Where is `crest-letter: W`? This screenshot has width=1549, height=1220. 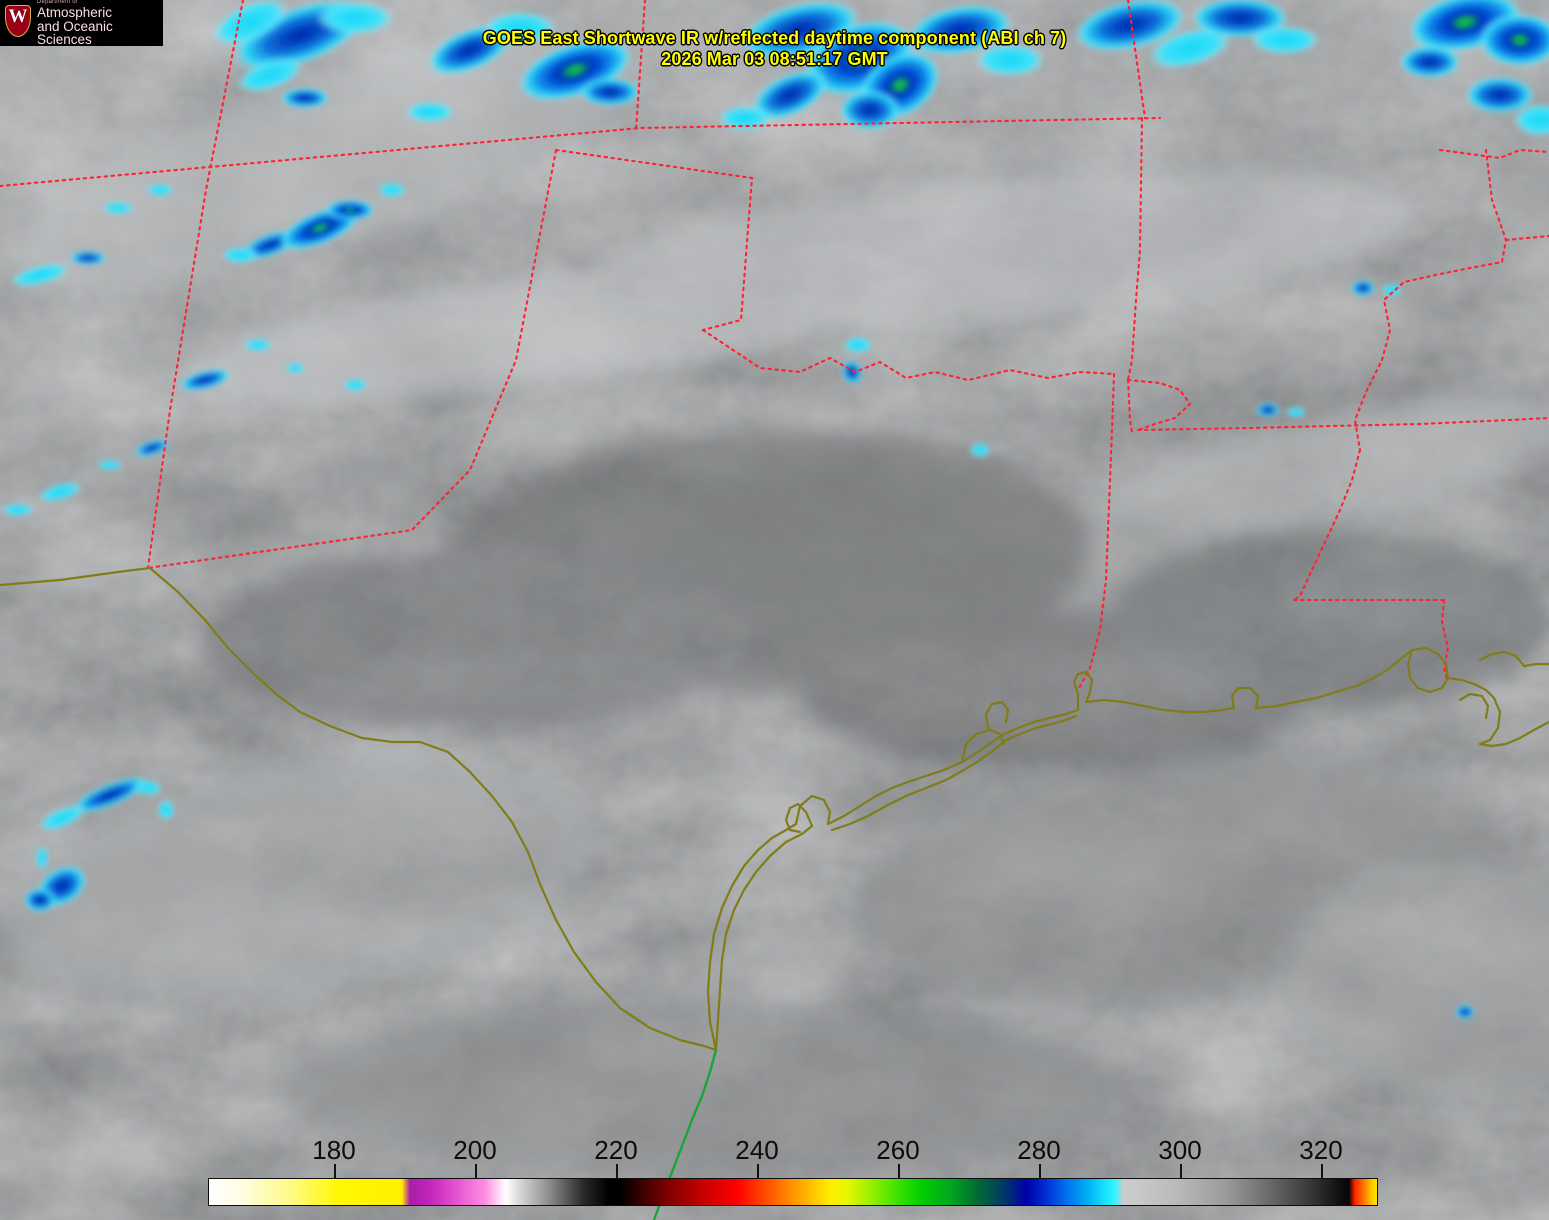 crest-letter: W is located at coordinates (18, 16).